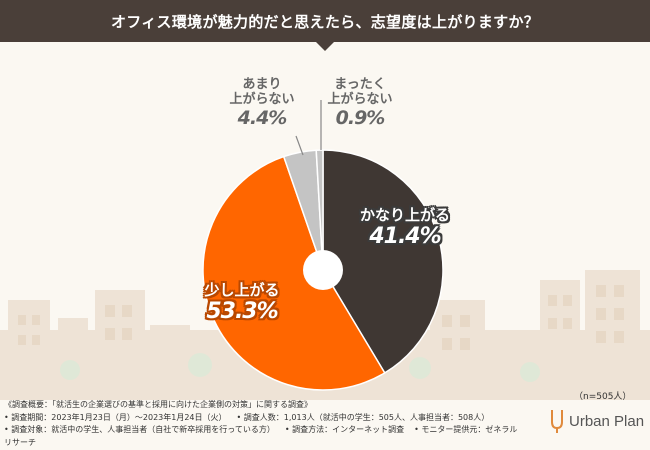  I want to click on leader-line-amari, so click(299, 145).